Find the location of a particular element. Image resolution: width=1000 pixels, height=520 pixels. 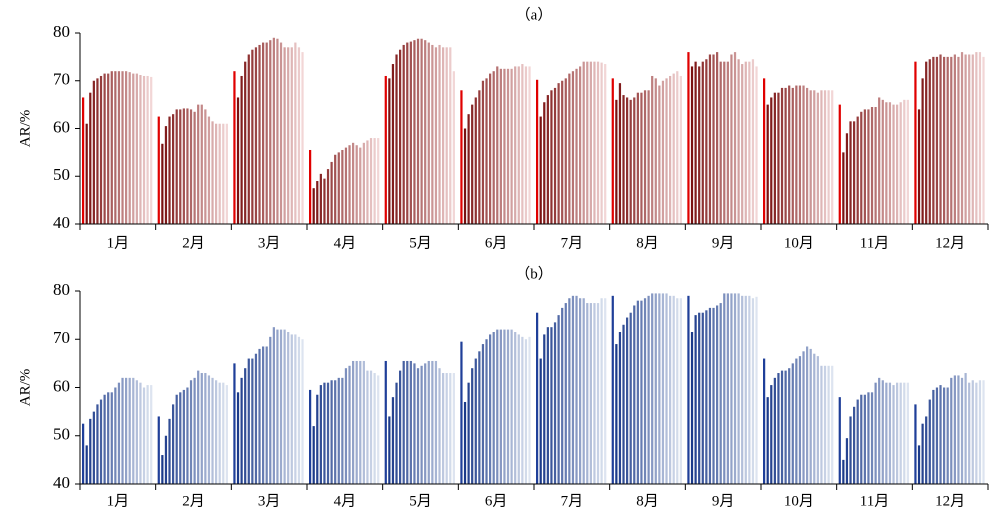

x-tick-label: 9月 is located at coordinates (723, 243).